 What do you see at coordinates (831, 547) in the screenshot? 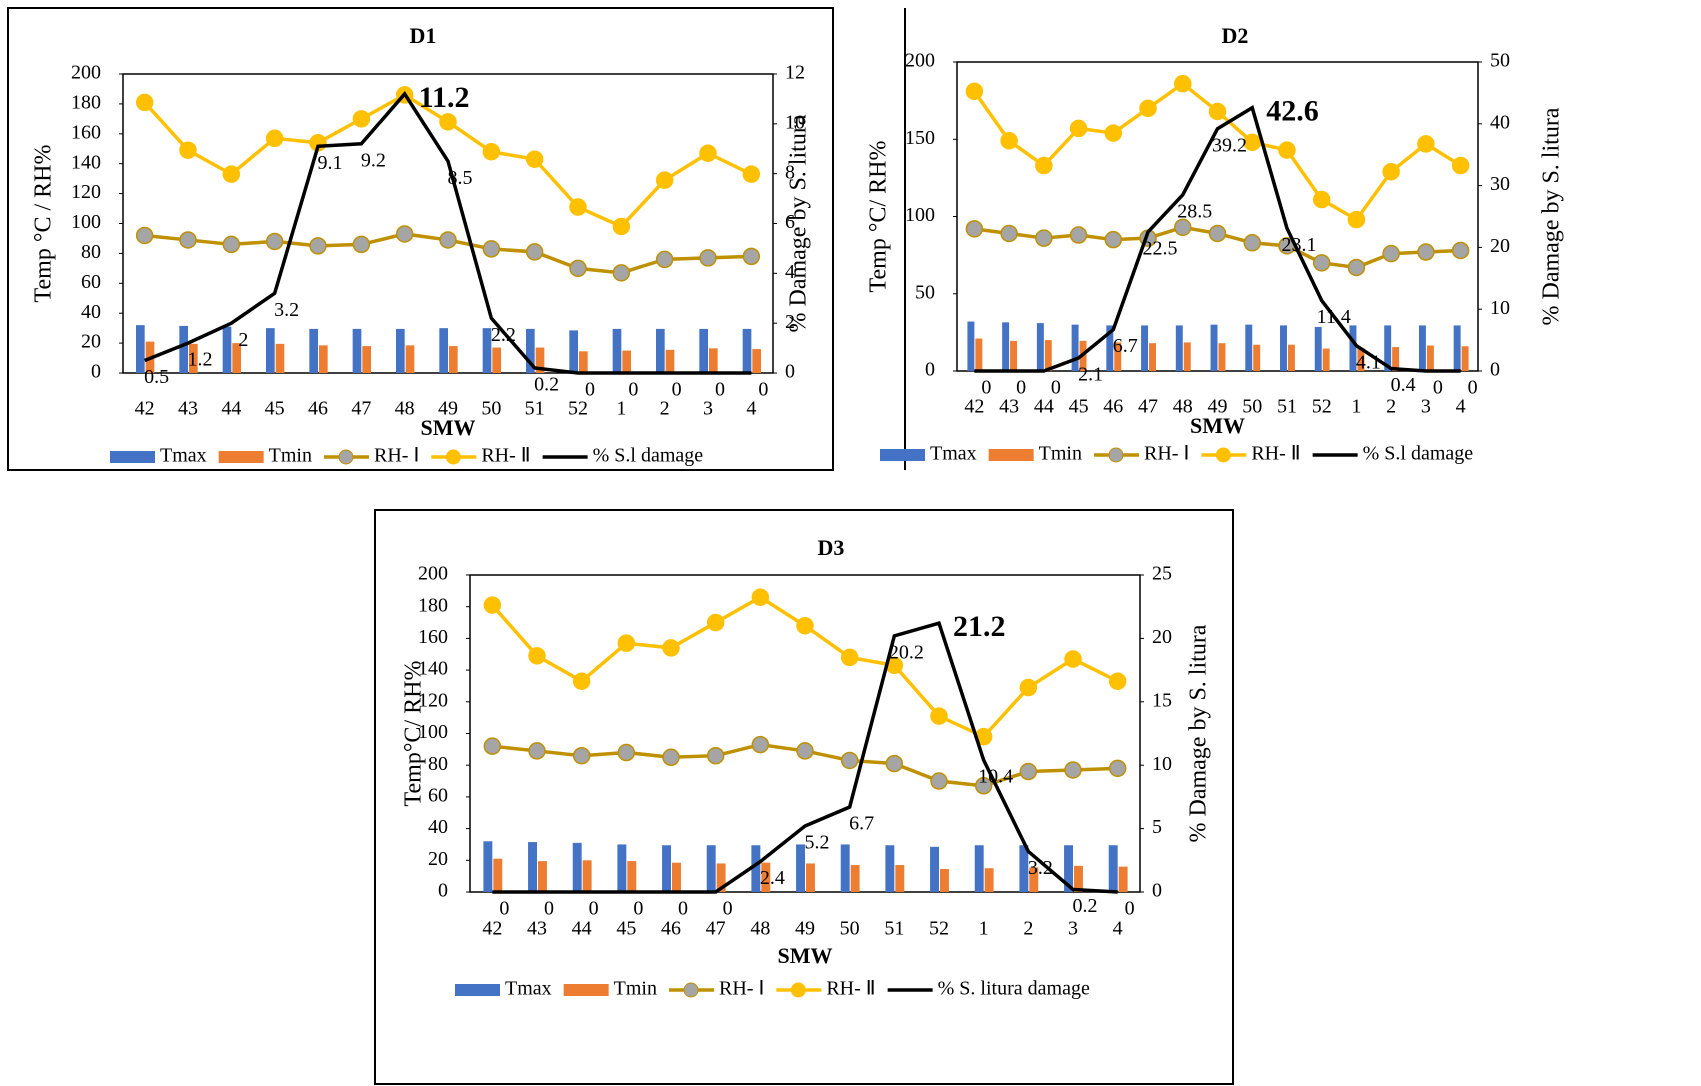
I see `chart-title: D3` at bounding box center [831, 547].